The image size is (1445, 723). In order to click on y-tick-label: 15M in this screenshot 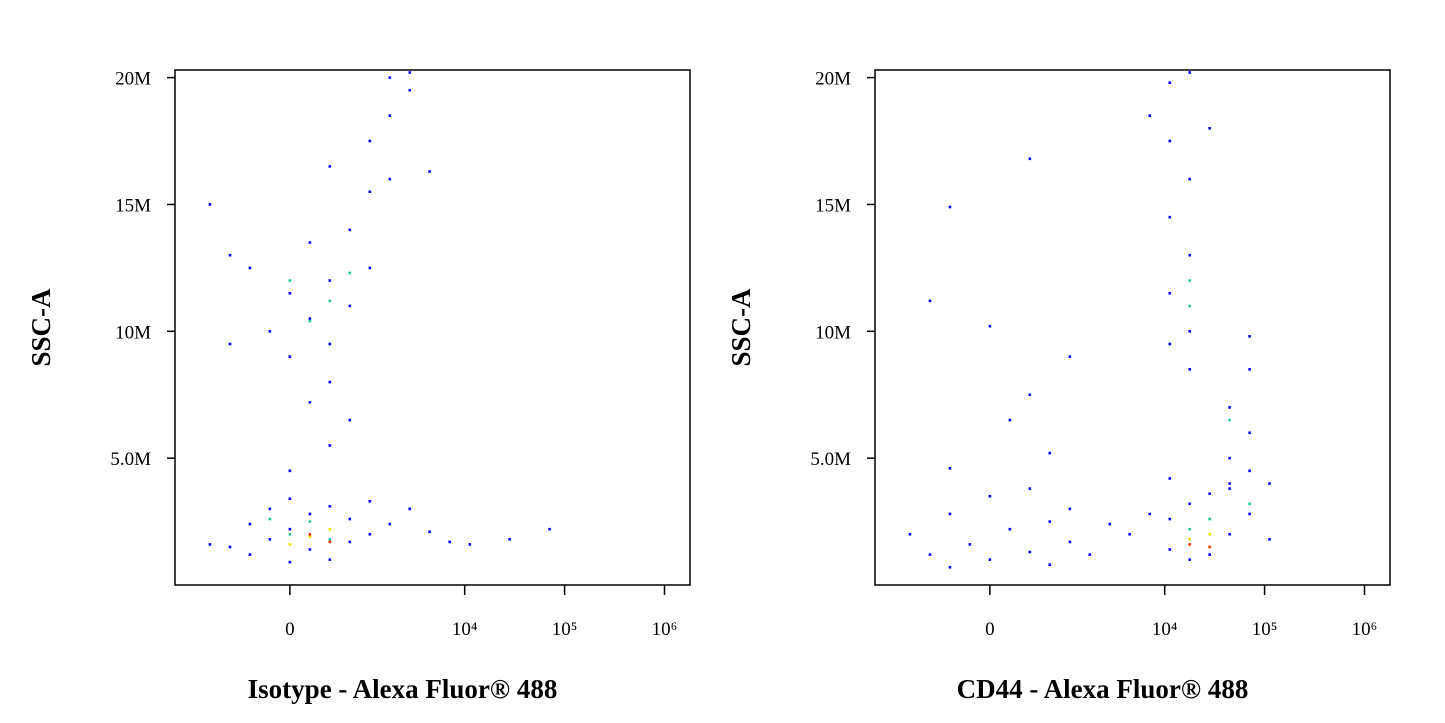, I will do `click(133, 205)`.